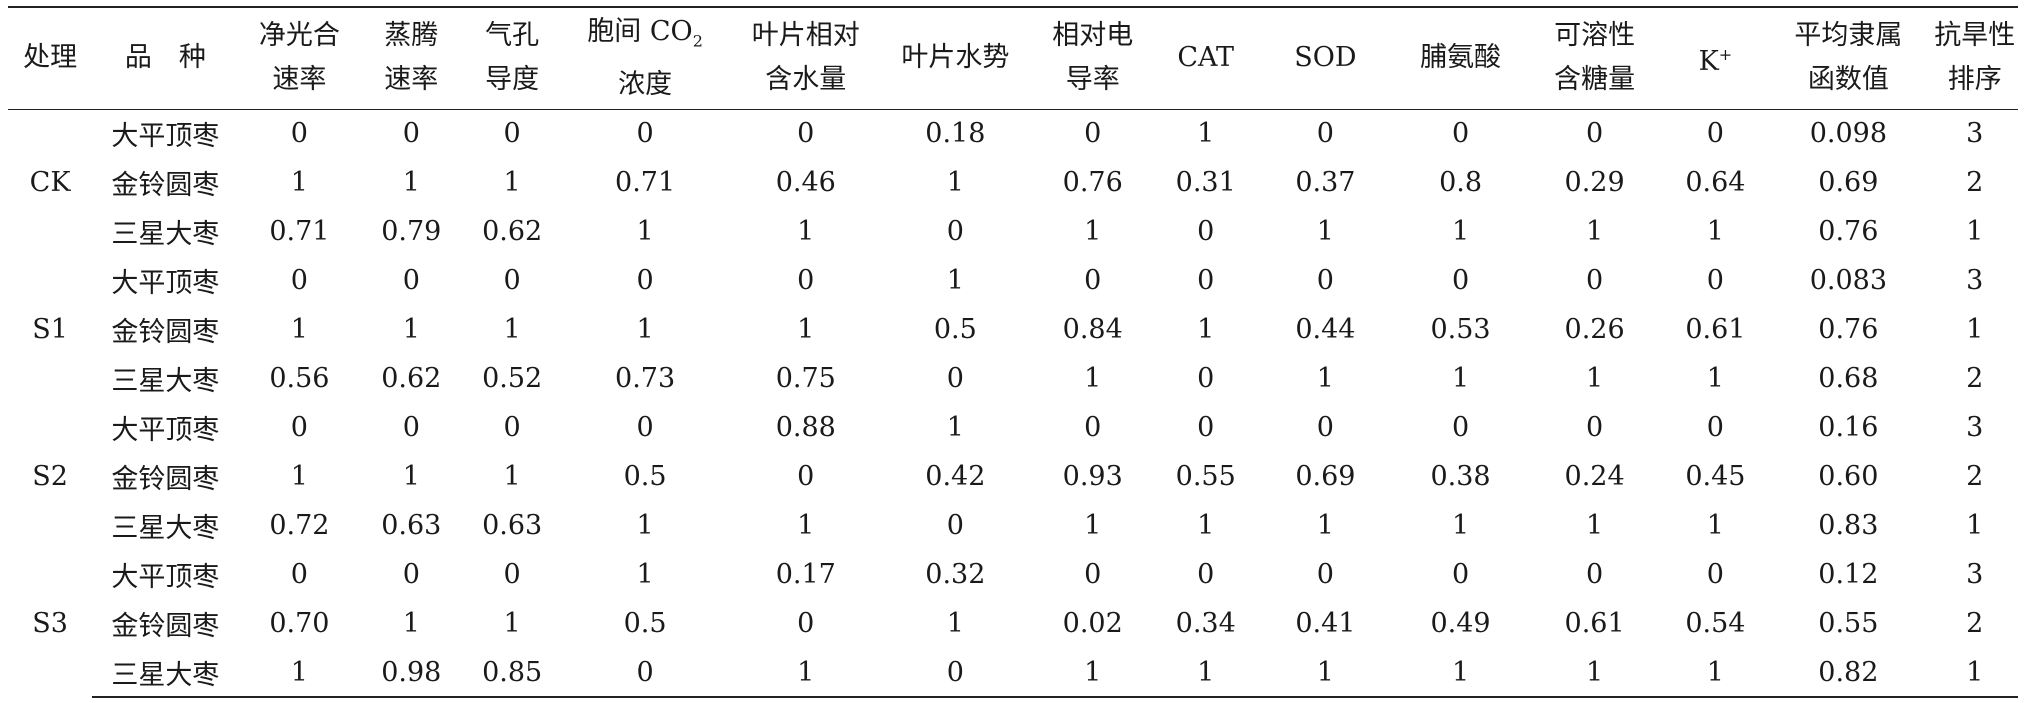 The image size is (2025, 703). I want to click on value-cell: 0.49, so click(1460, 623).